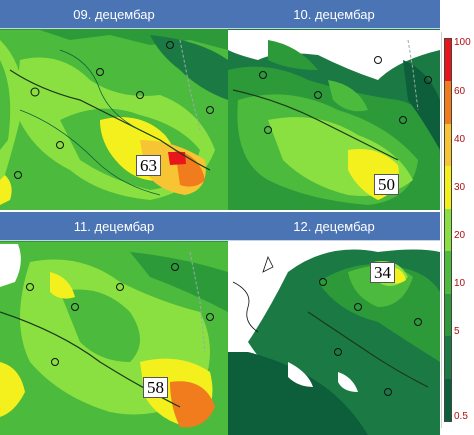 The height and width of the screenshot is (435, 474). What do you see at coordinates (382, 272) in the screenshot?
I see `max-value-label-dec12: 34` at bounding box center [382, 272].